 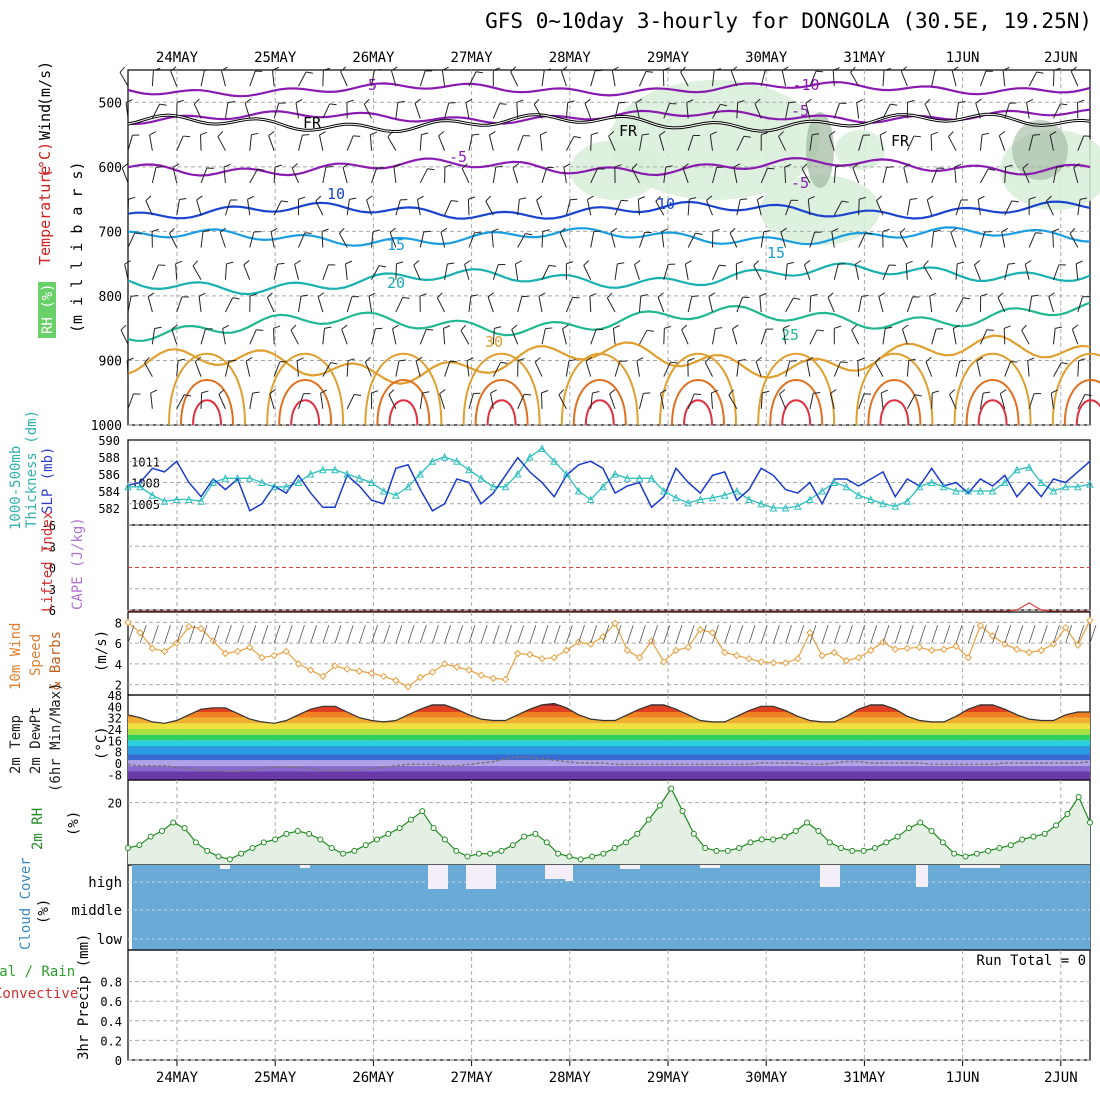 I want to click on rh-panel-labels: 2m RH (%), so click(x=56, y=829).